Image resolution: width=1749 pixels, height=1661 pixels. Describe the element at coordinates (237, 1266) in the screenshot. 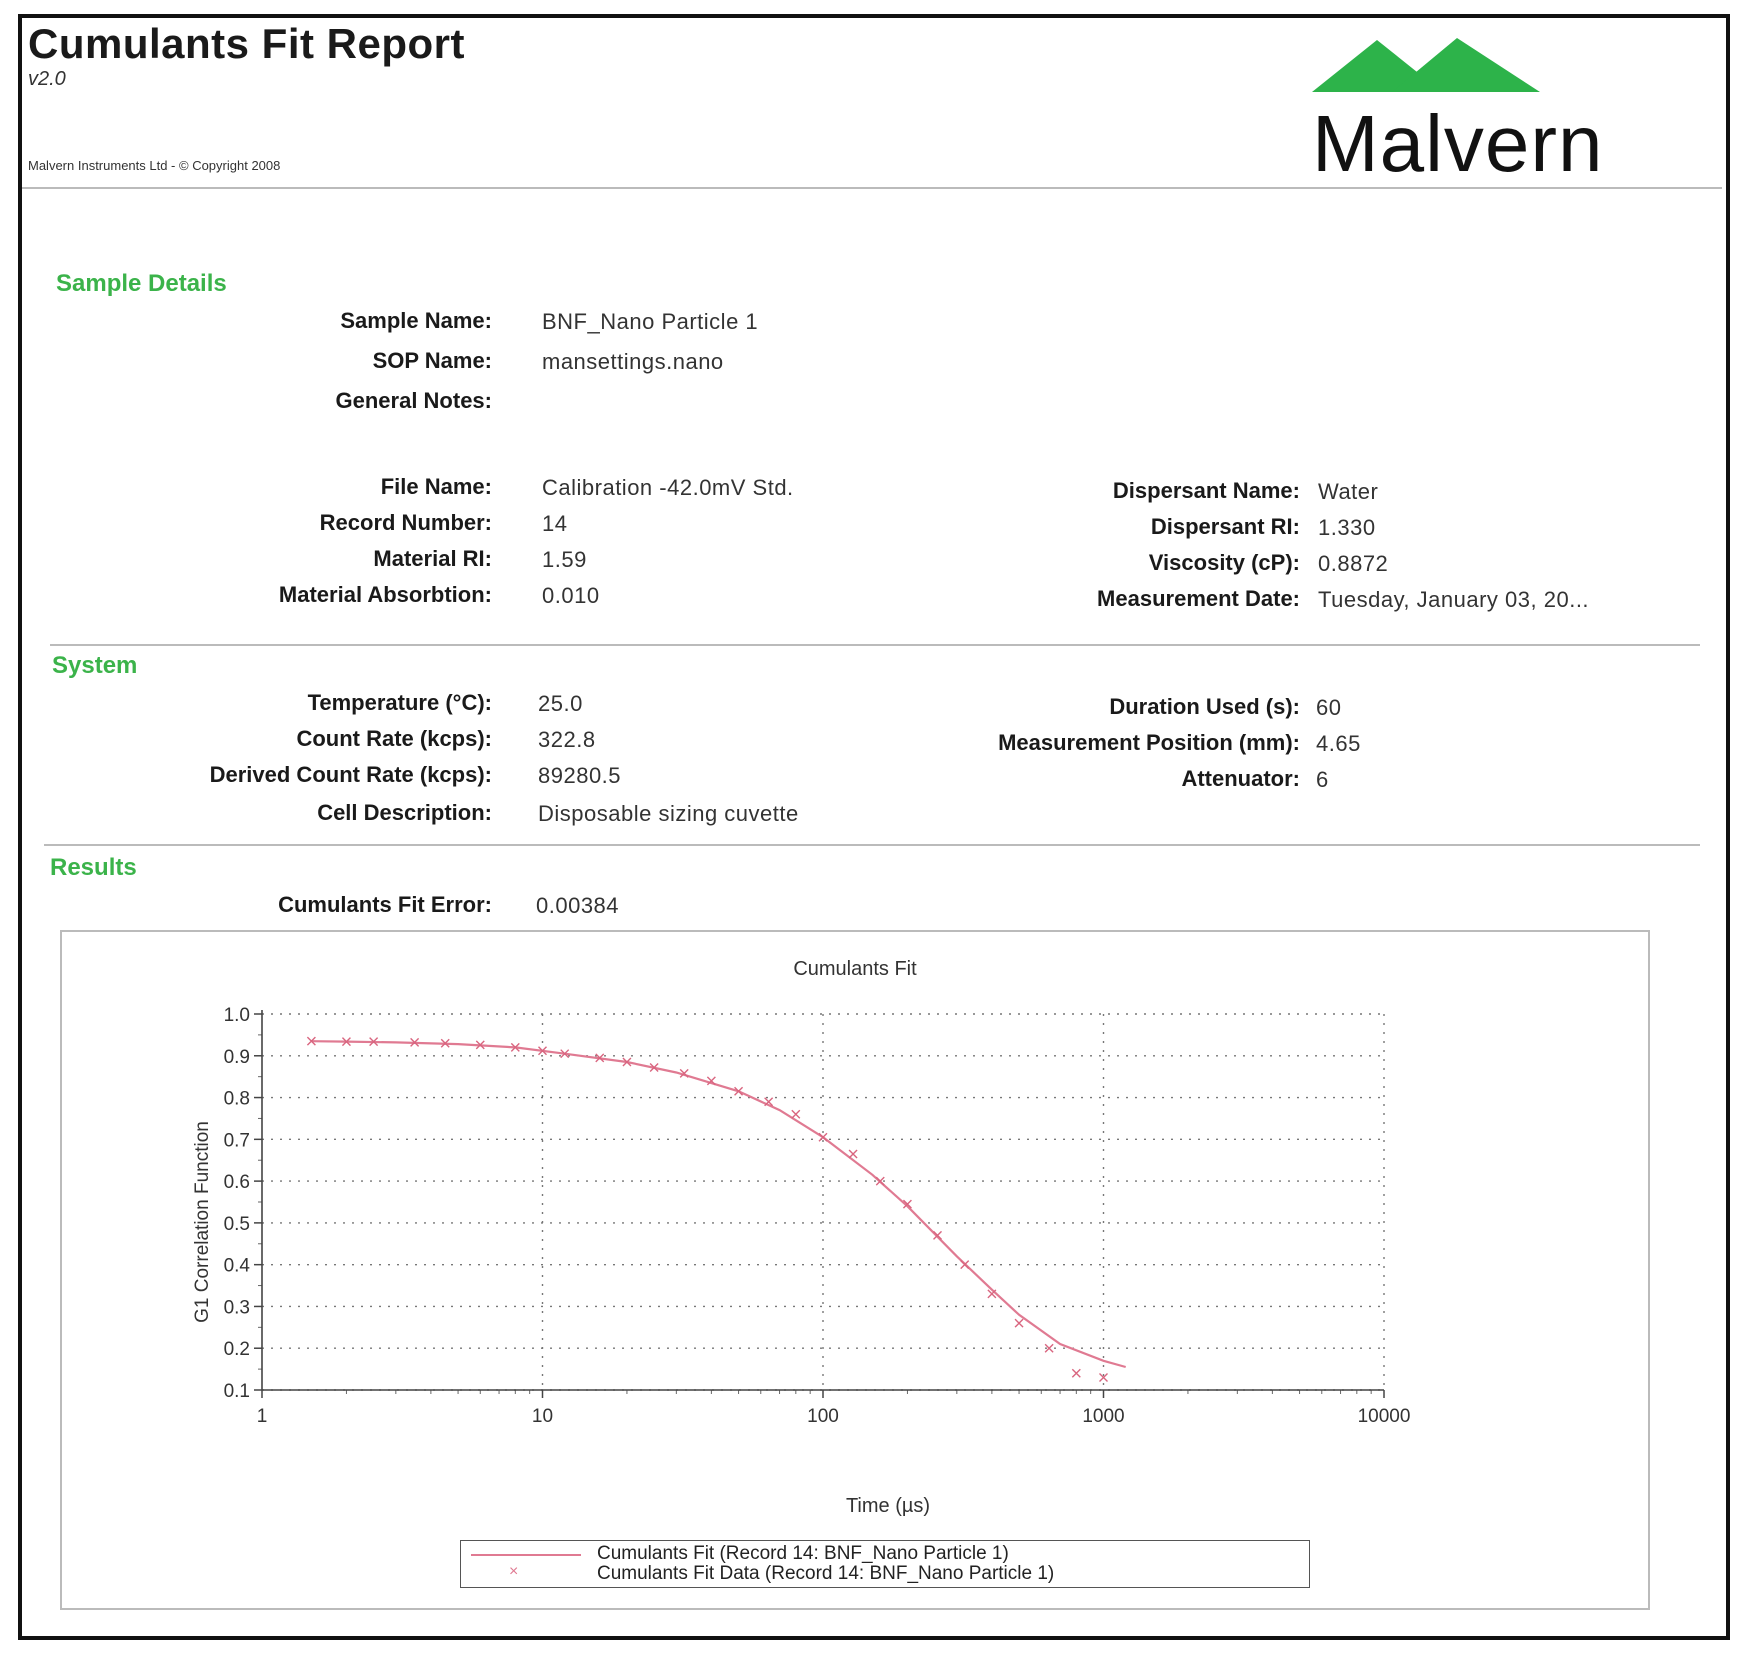

I see `y-tick-label: 0.4` at that location.